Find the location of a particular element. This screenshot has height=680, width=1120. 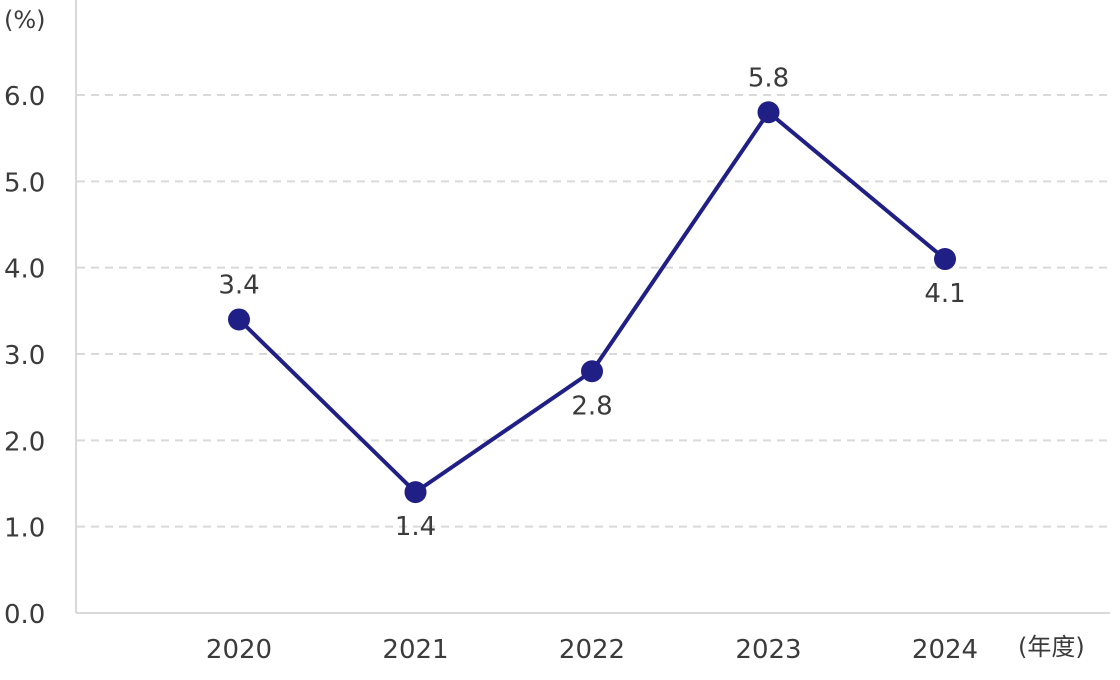

data-label-2024: 4.1 is located at coordinates (944, 294).